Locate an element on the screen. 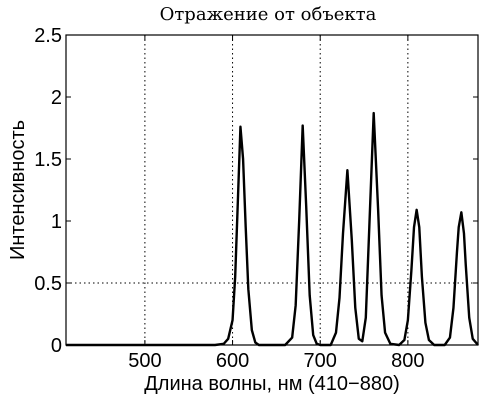  chart-title: Отражение от объекта is located at coordinates (268, 14).